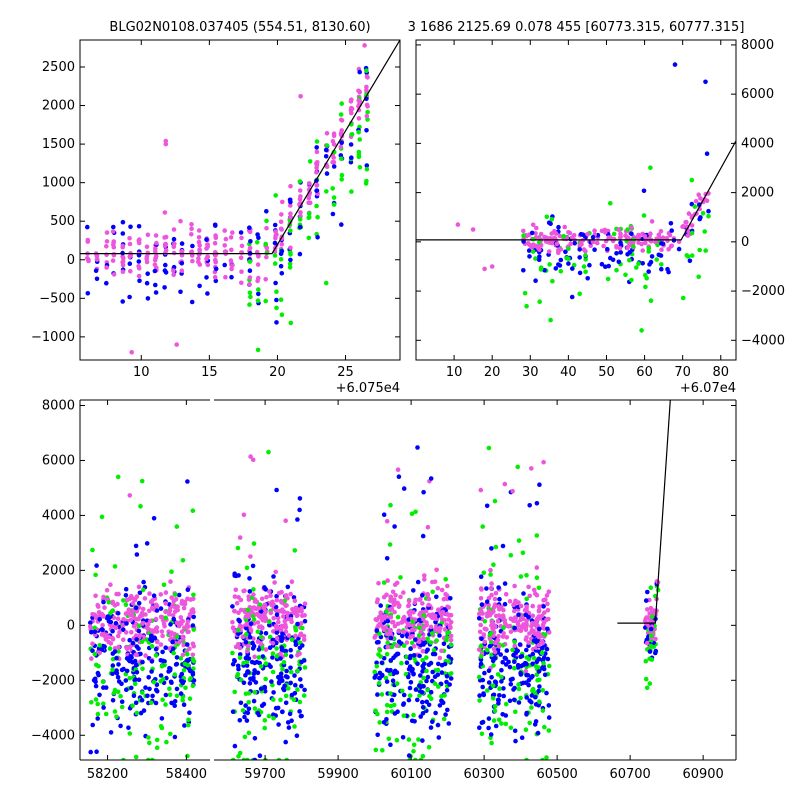 The height and width of the screenshot is (800, 800). Describe the element at coordinates (720, 372) in the screenshot. I see `x-tick-label: 80` at that location.